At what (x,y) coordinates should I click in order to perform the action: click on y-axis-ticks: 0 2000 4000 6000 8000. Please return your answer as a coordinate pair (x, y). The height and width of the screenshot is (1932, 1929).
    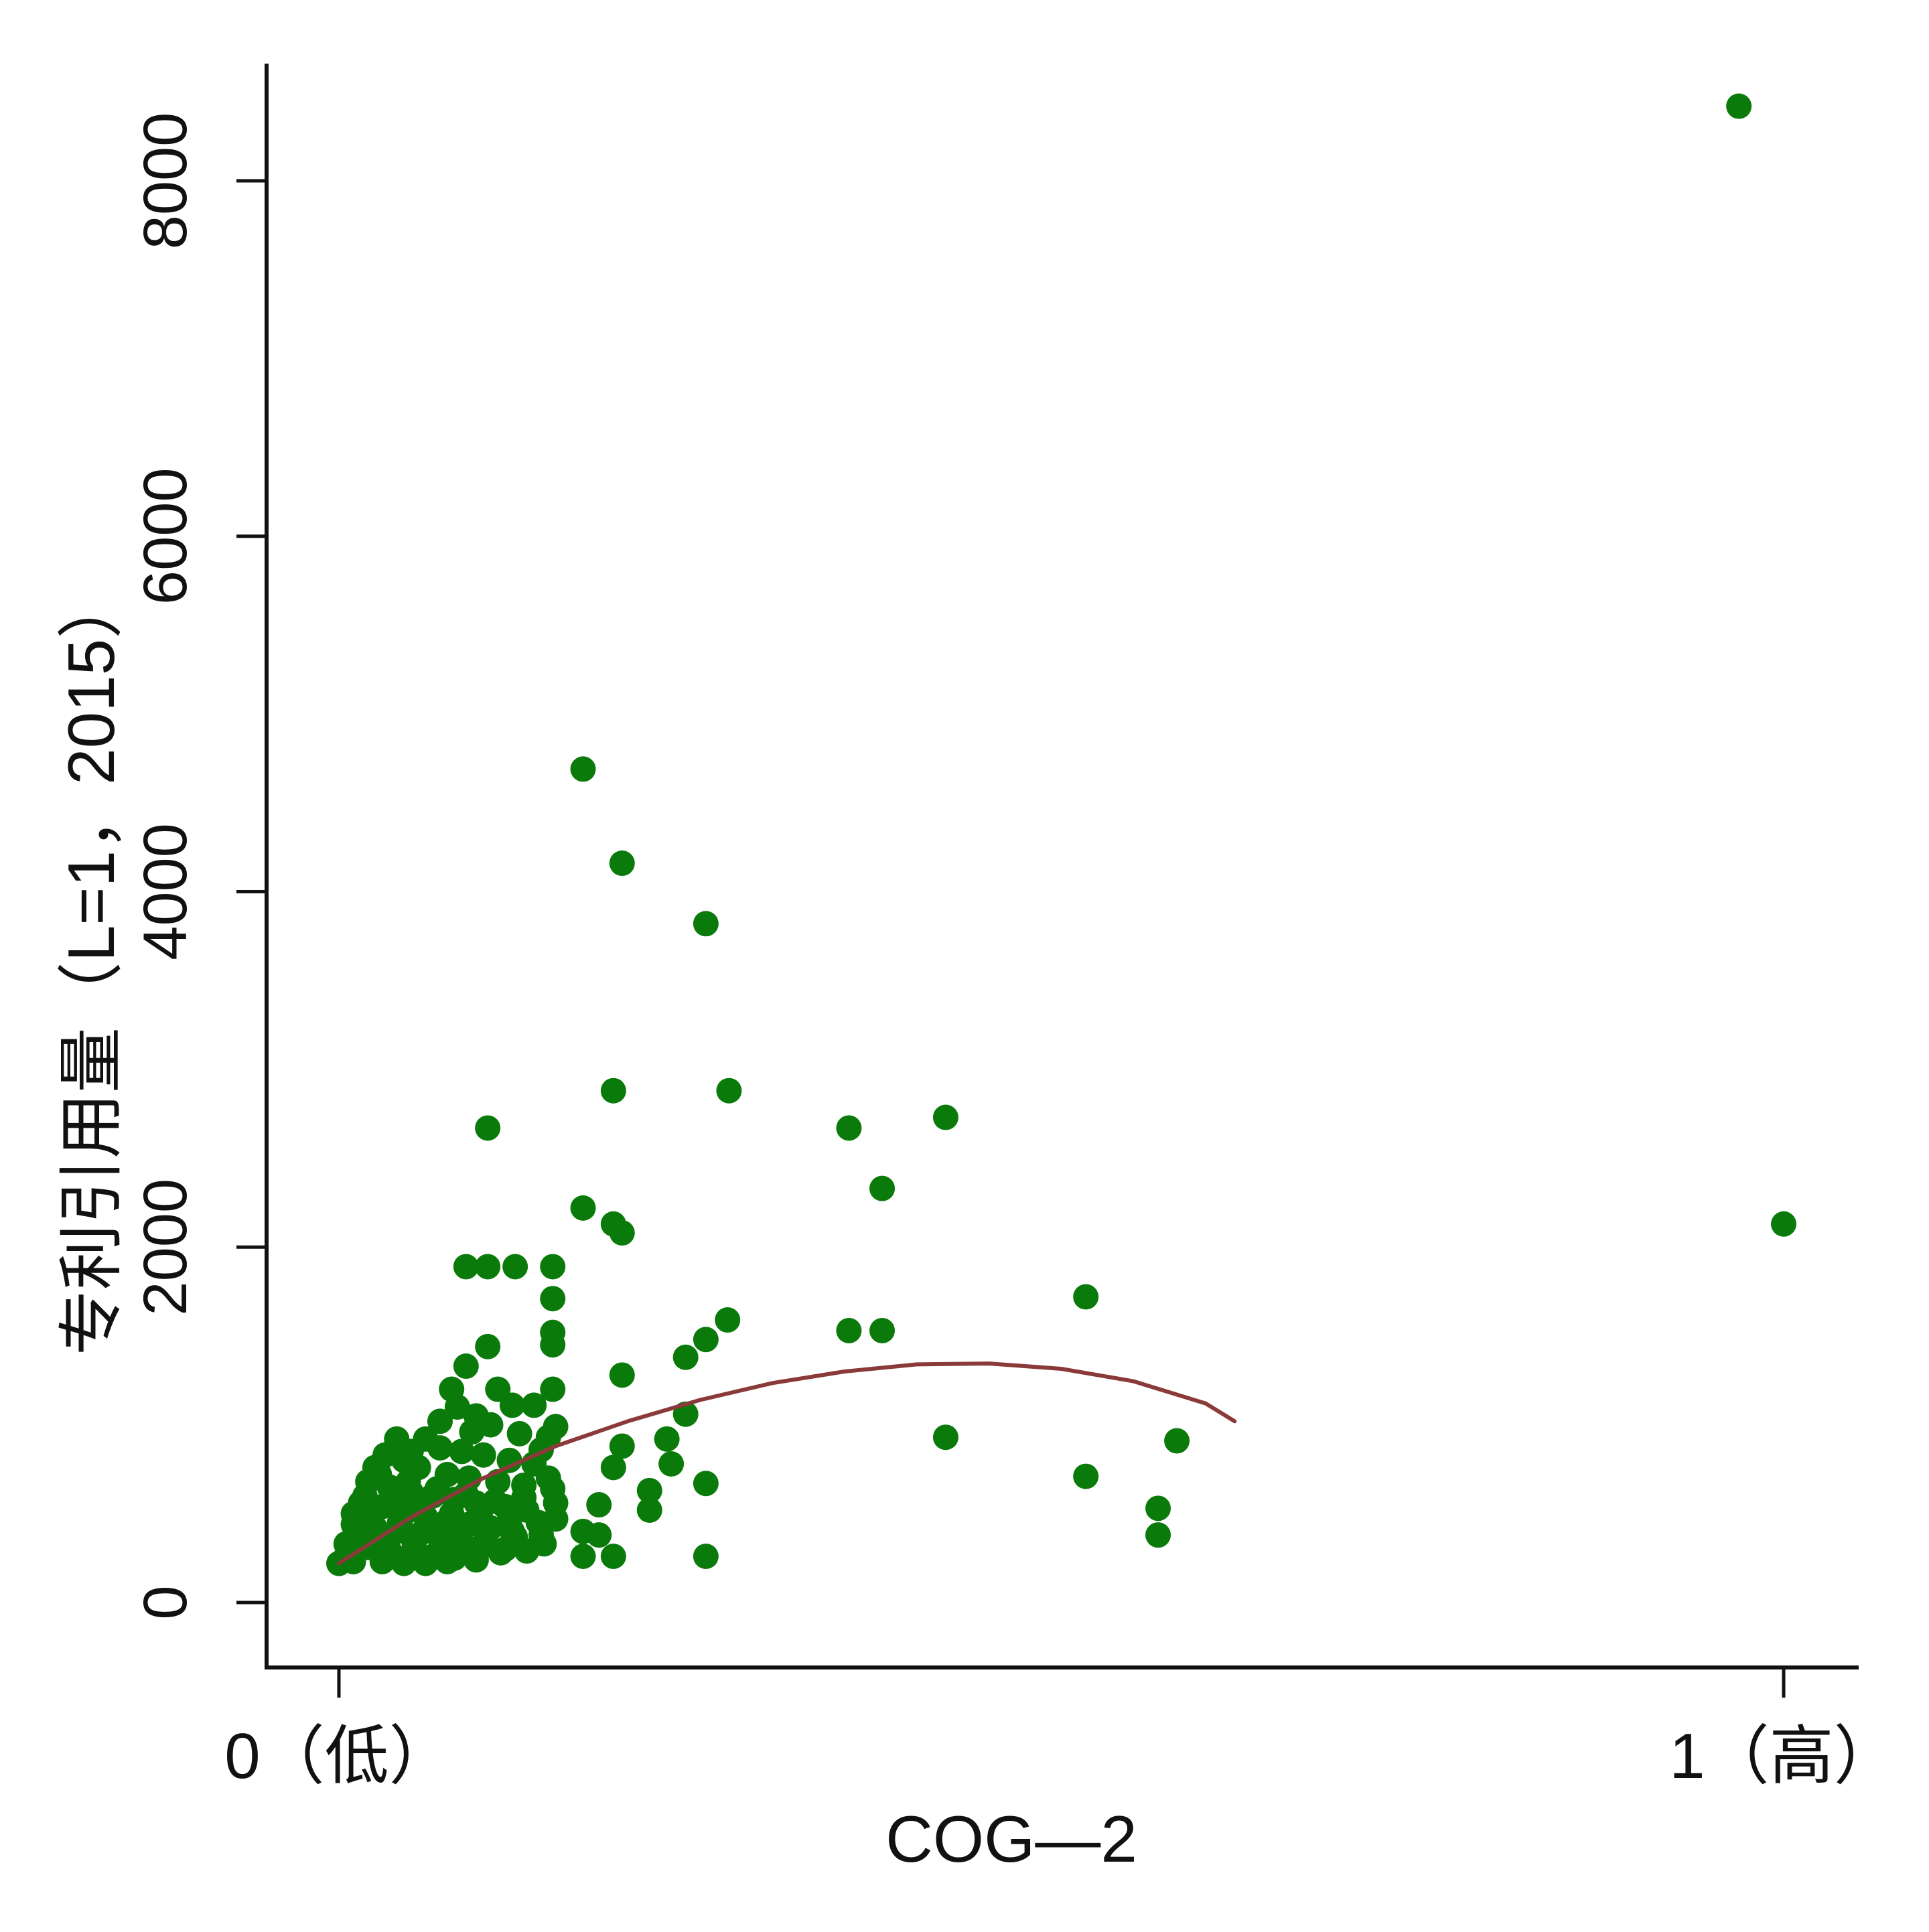
    Looking at the image, I should click on (199, 867).